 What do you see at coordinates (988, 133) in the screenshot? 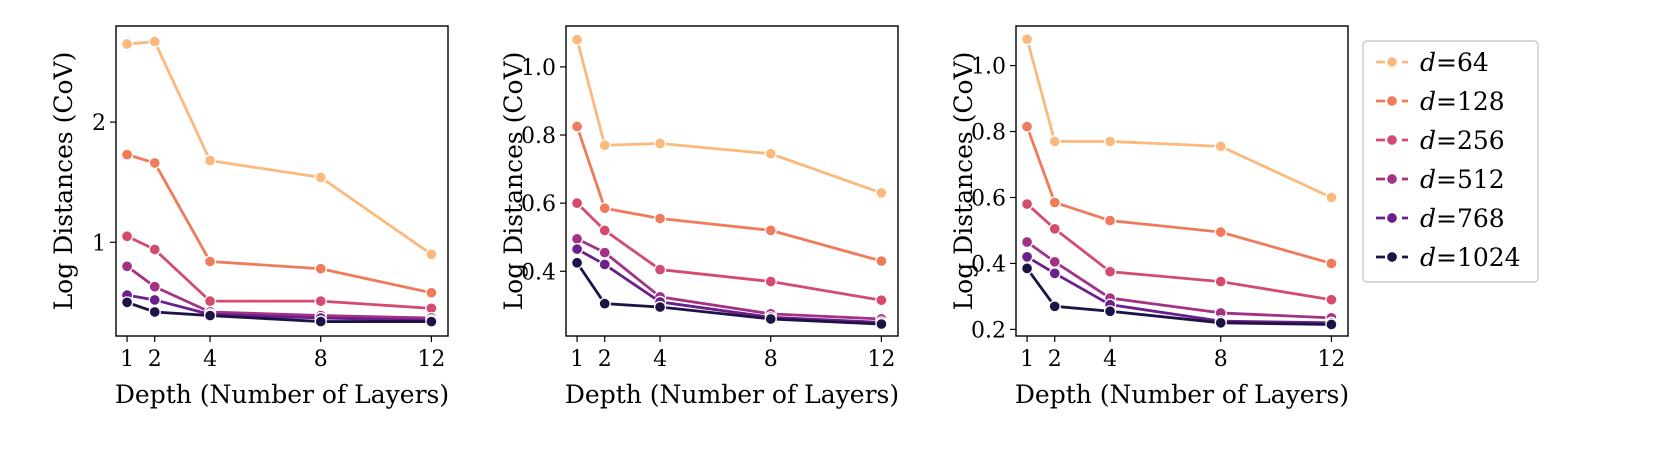
I see `y-tick-label: 0.8` at bounding box center [988, 133].